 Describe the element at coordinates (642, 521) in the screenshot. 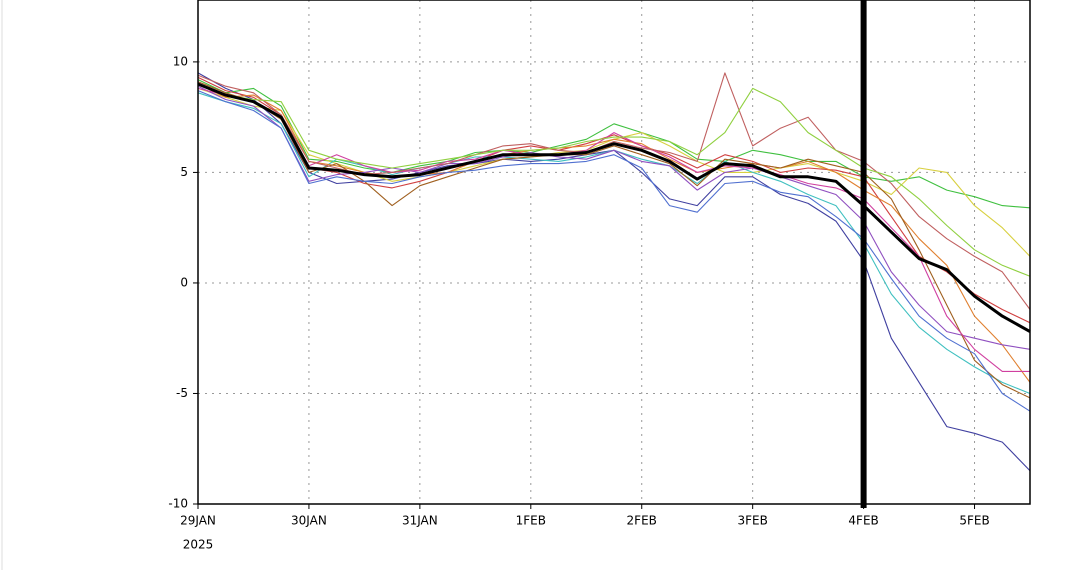

I see `x-tick-label: 2FEB` at that location.